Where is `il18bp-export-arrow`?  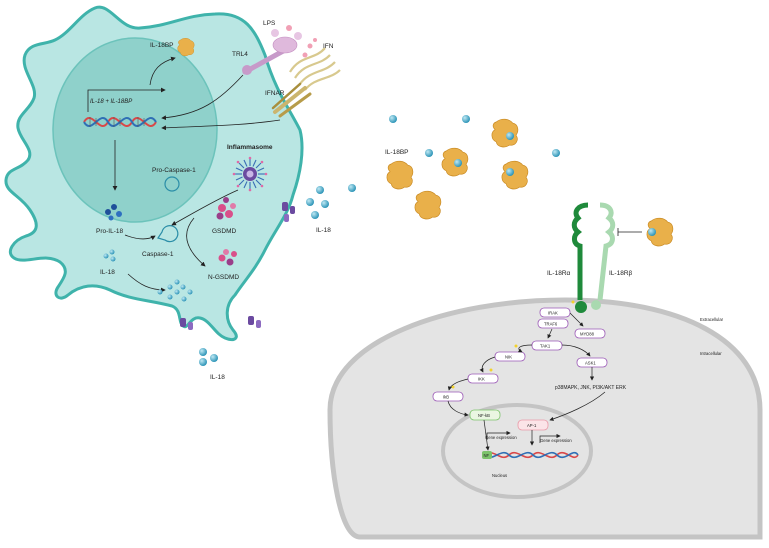
il18bp-export-arrow is located at coordinates (162, 71).